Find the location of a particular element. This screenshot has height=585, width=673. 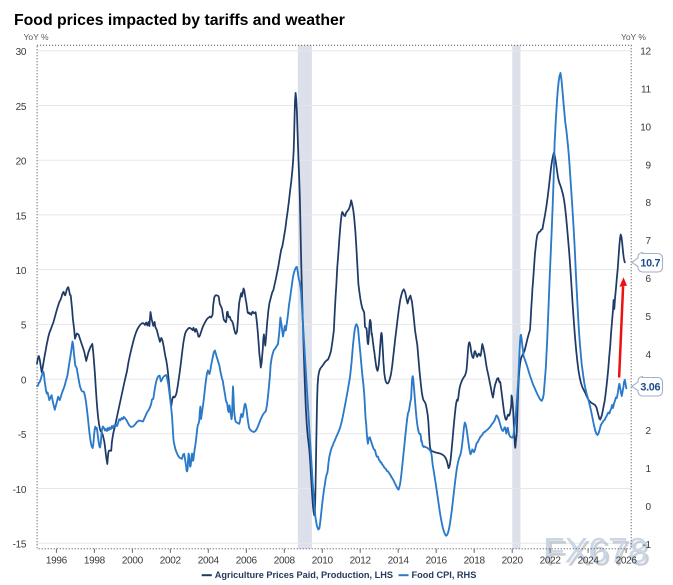

svg-text: 2 is located at coordinates (649, 431).